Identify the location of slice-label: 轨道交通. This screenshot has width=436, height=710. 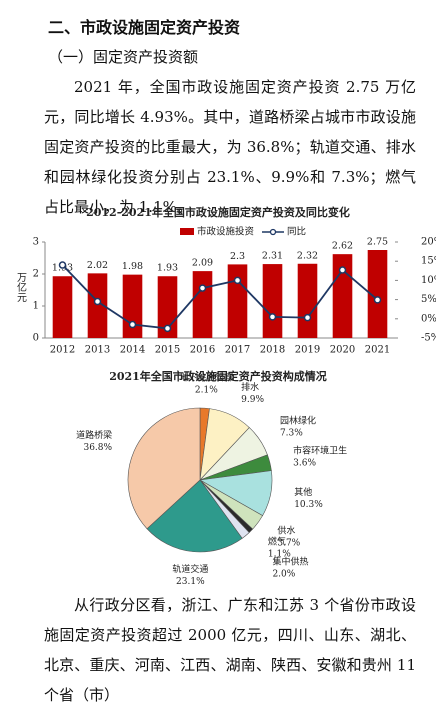
(190, 569).